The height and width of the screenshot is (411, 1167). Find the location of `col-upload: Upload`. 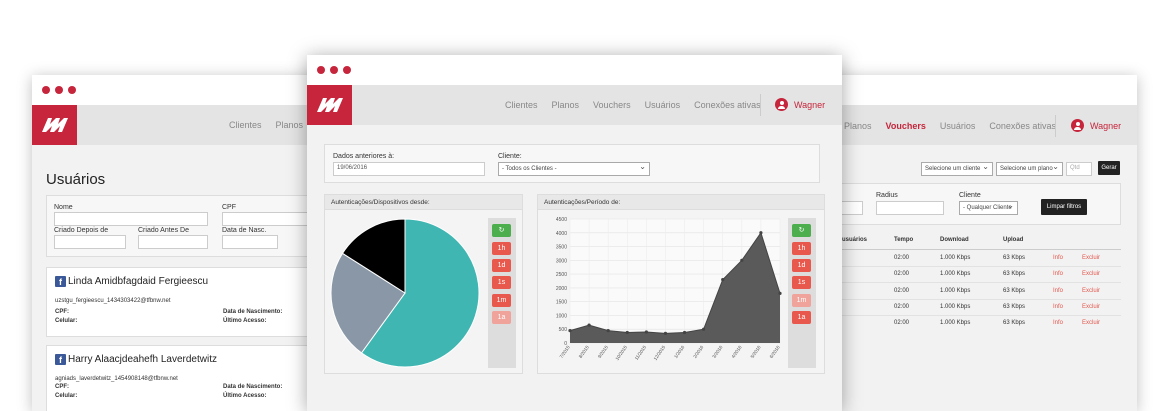

col-upload: Upload is located at coordinates (1013, 240).